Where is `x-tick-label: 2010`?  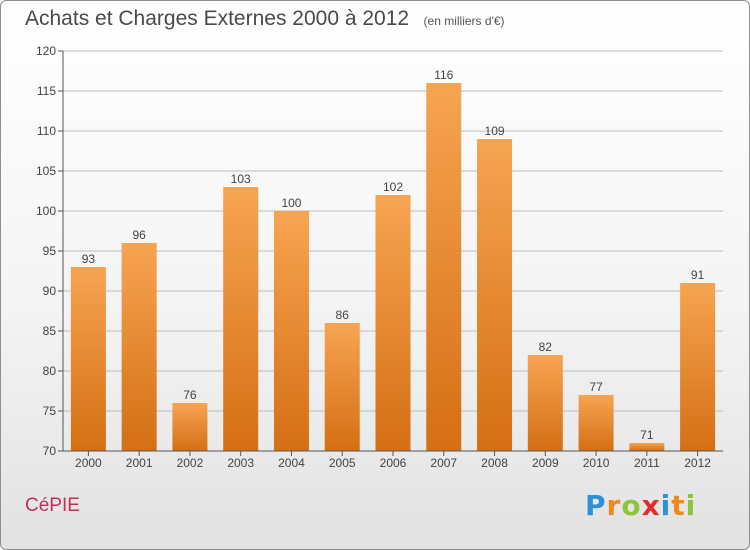
x-tick-label: 2010 is located at coordinates (596, 463).